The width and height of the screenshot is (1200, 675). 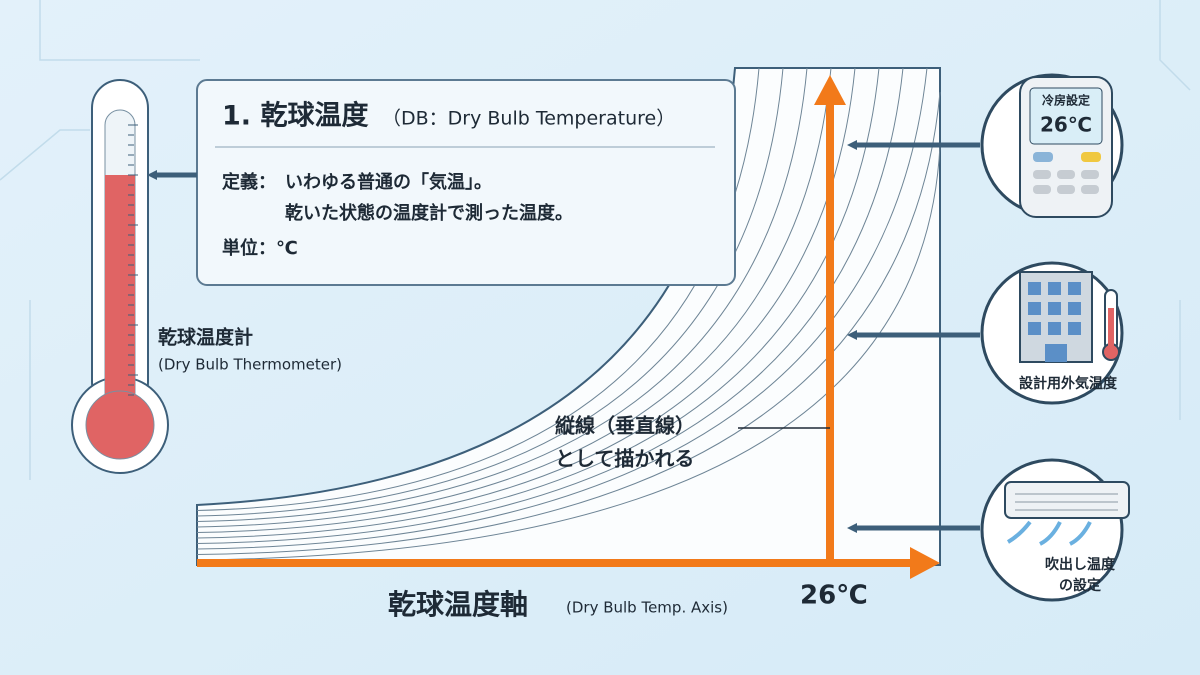 I want to click on vertical-arrowhead, so click(x=830, y=90).